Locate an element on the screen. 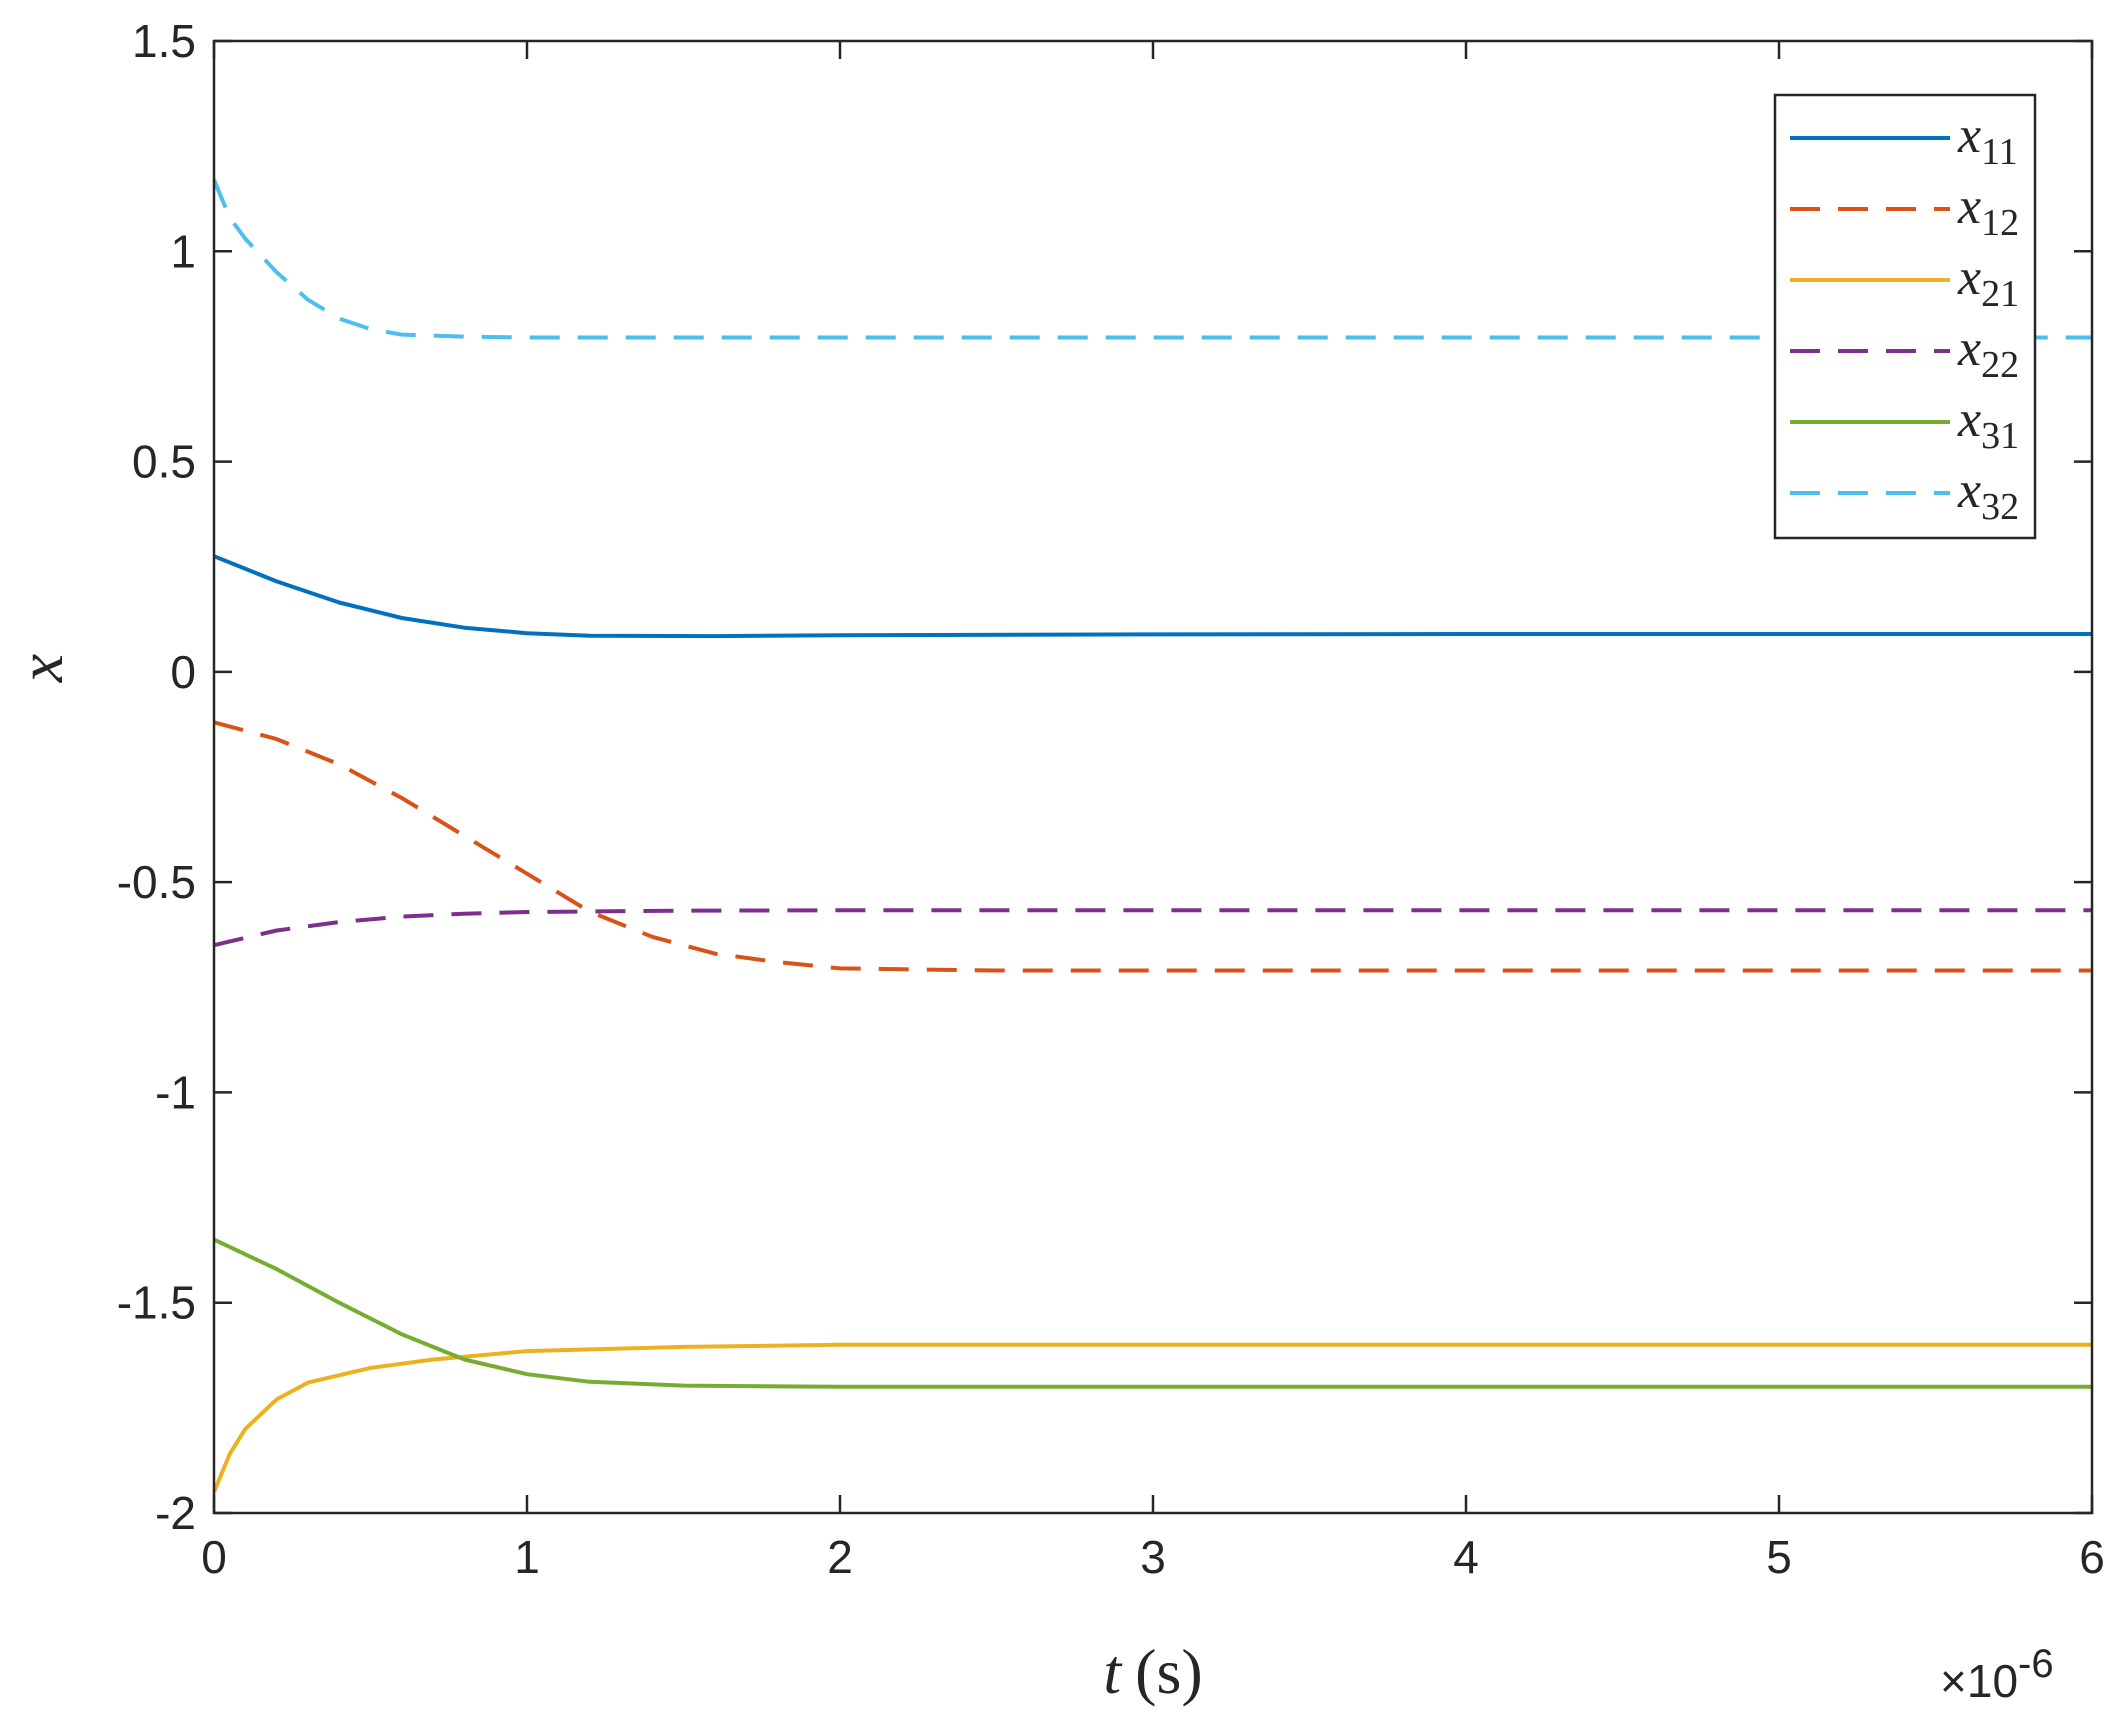 This screenshot has width=2120, height=1710. x-tick-label-4: 4 is located at coordinates (1466, 1557).